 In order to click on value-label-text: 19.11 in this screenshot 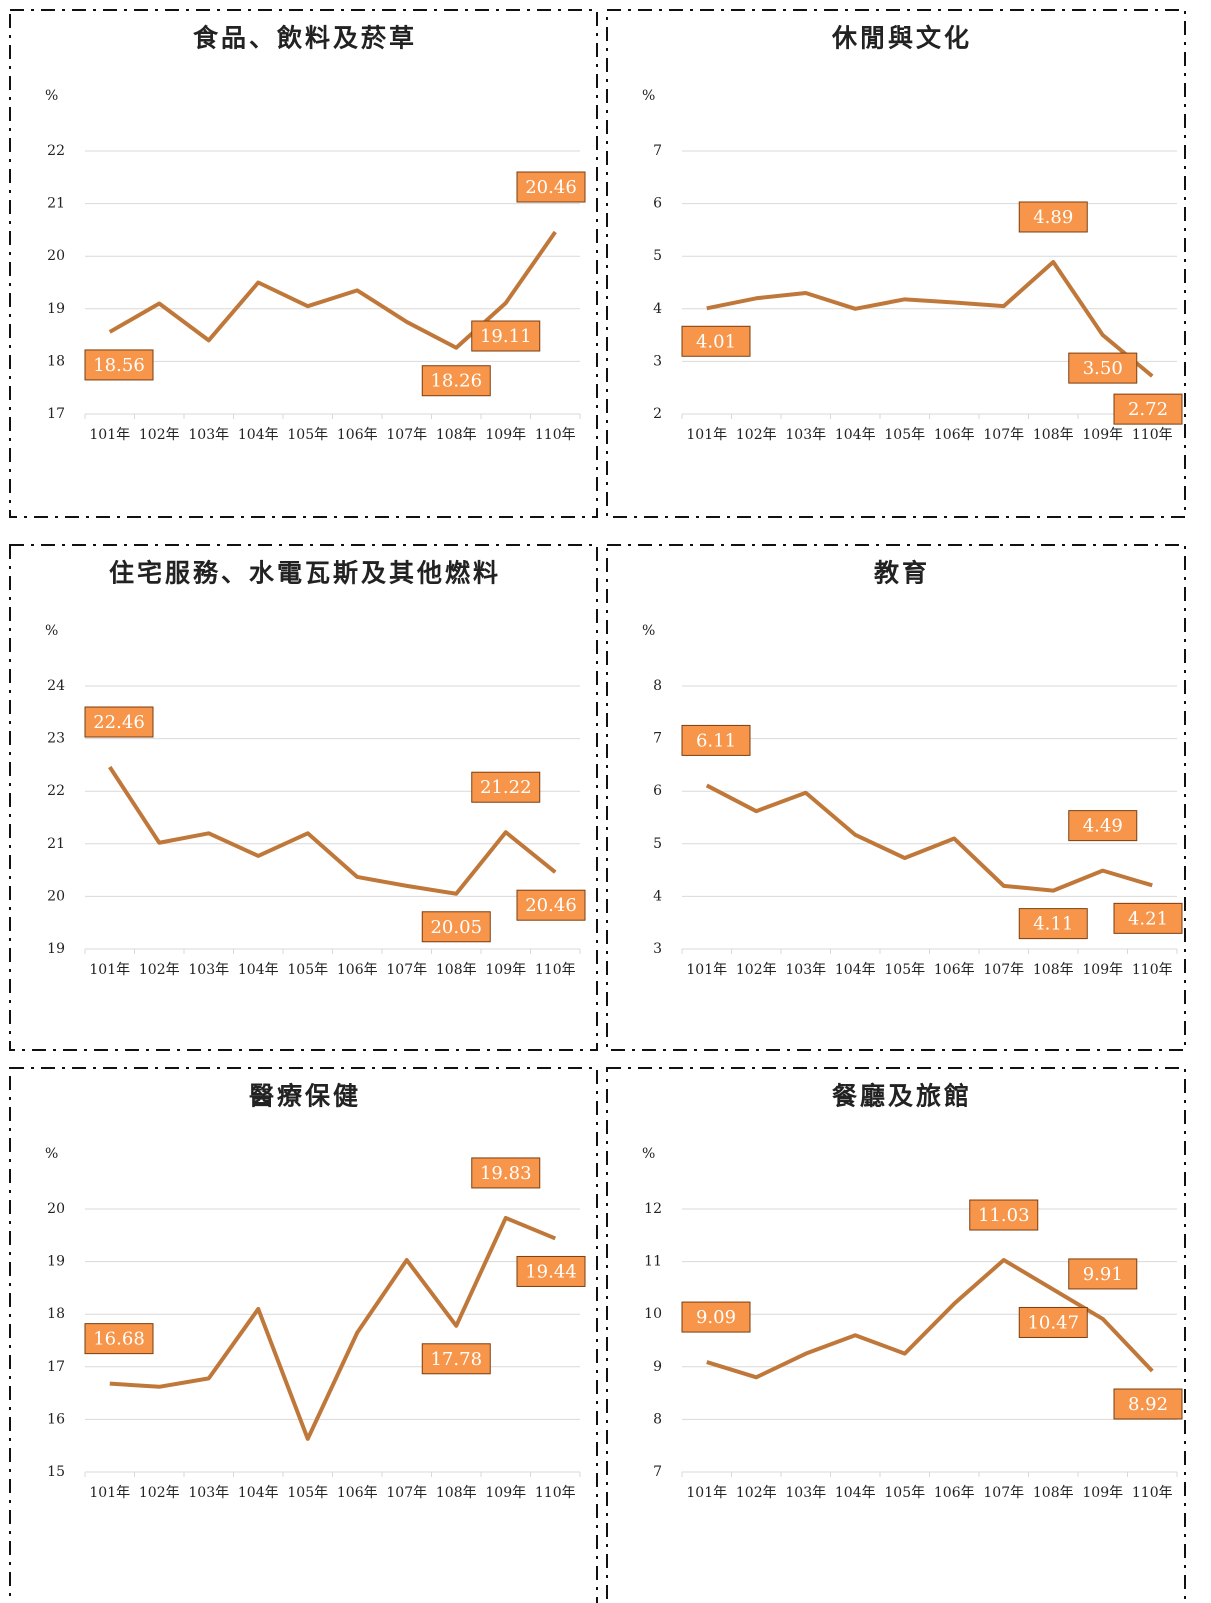, I will do `click(506, 336)`.